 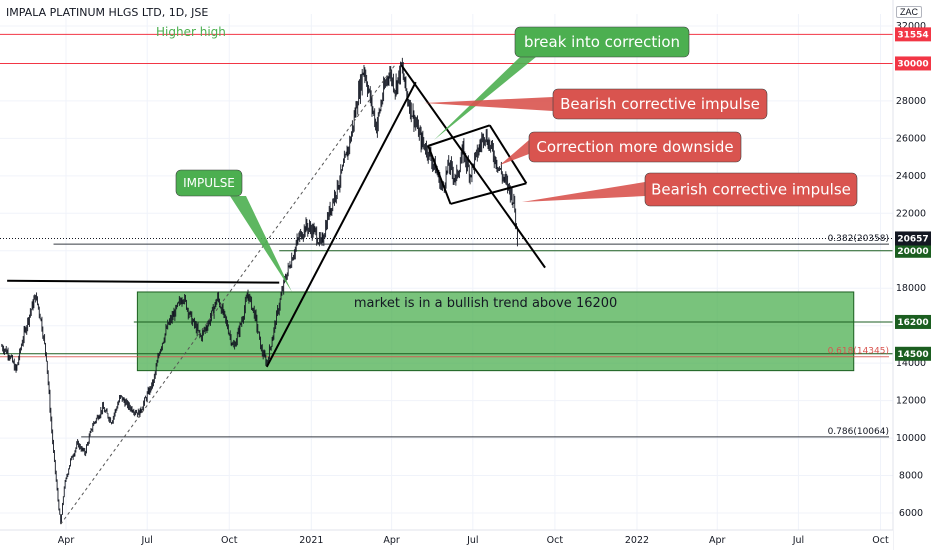 I want to click on price-axis-bg, so click(x=912, y=275).